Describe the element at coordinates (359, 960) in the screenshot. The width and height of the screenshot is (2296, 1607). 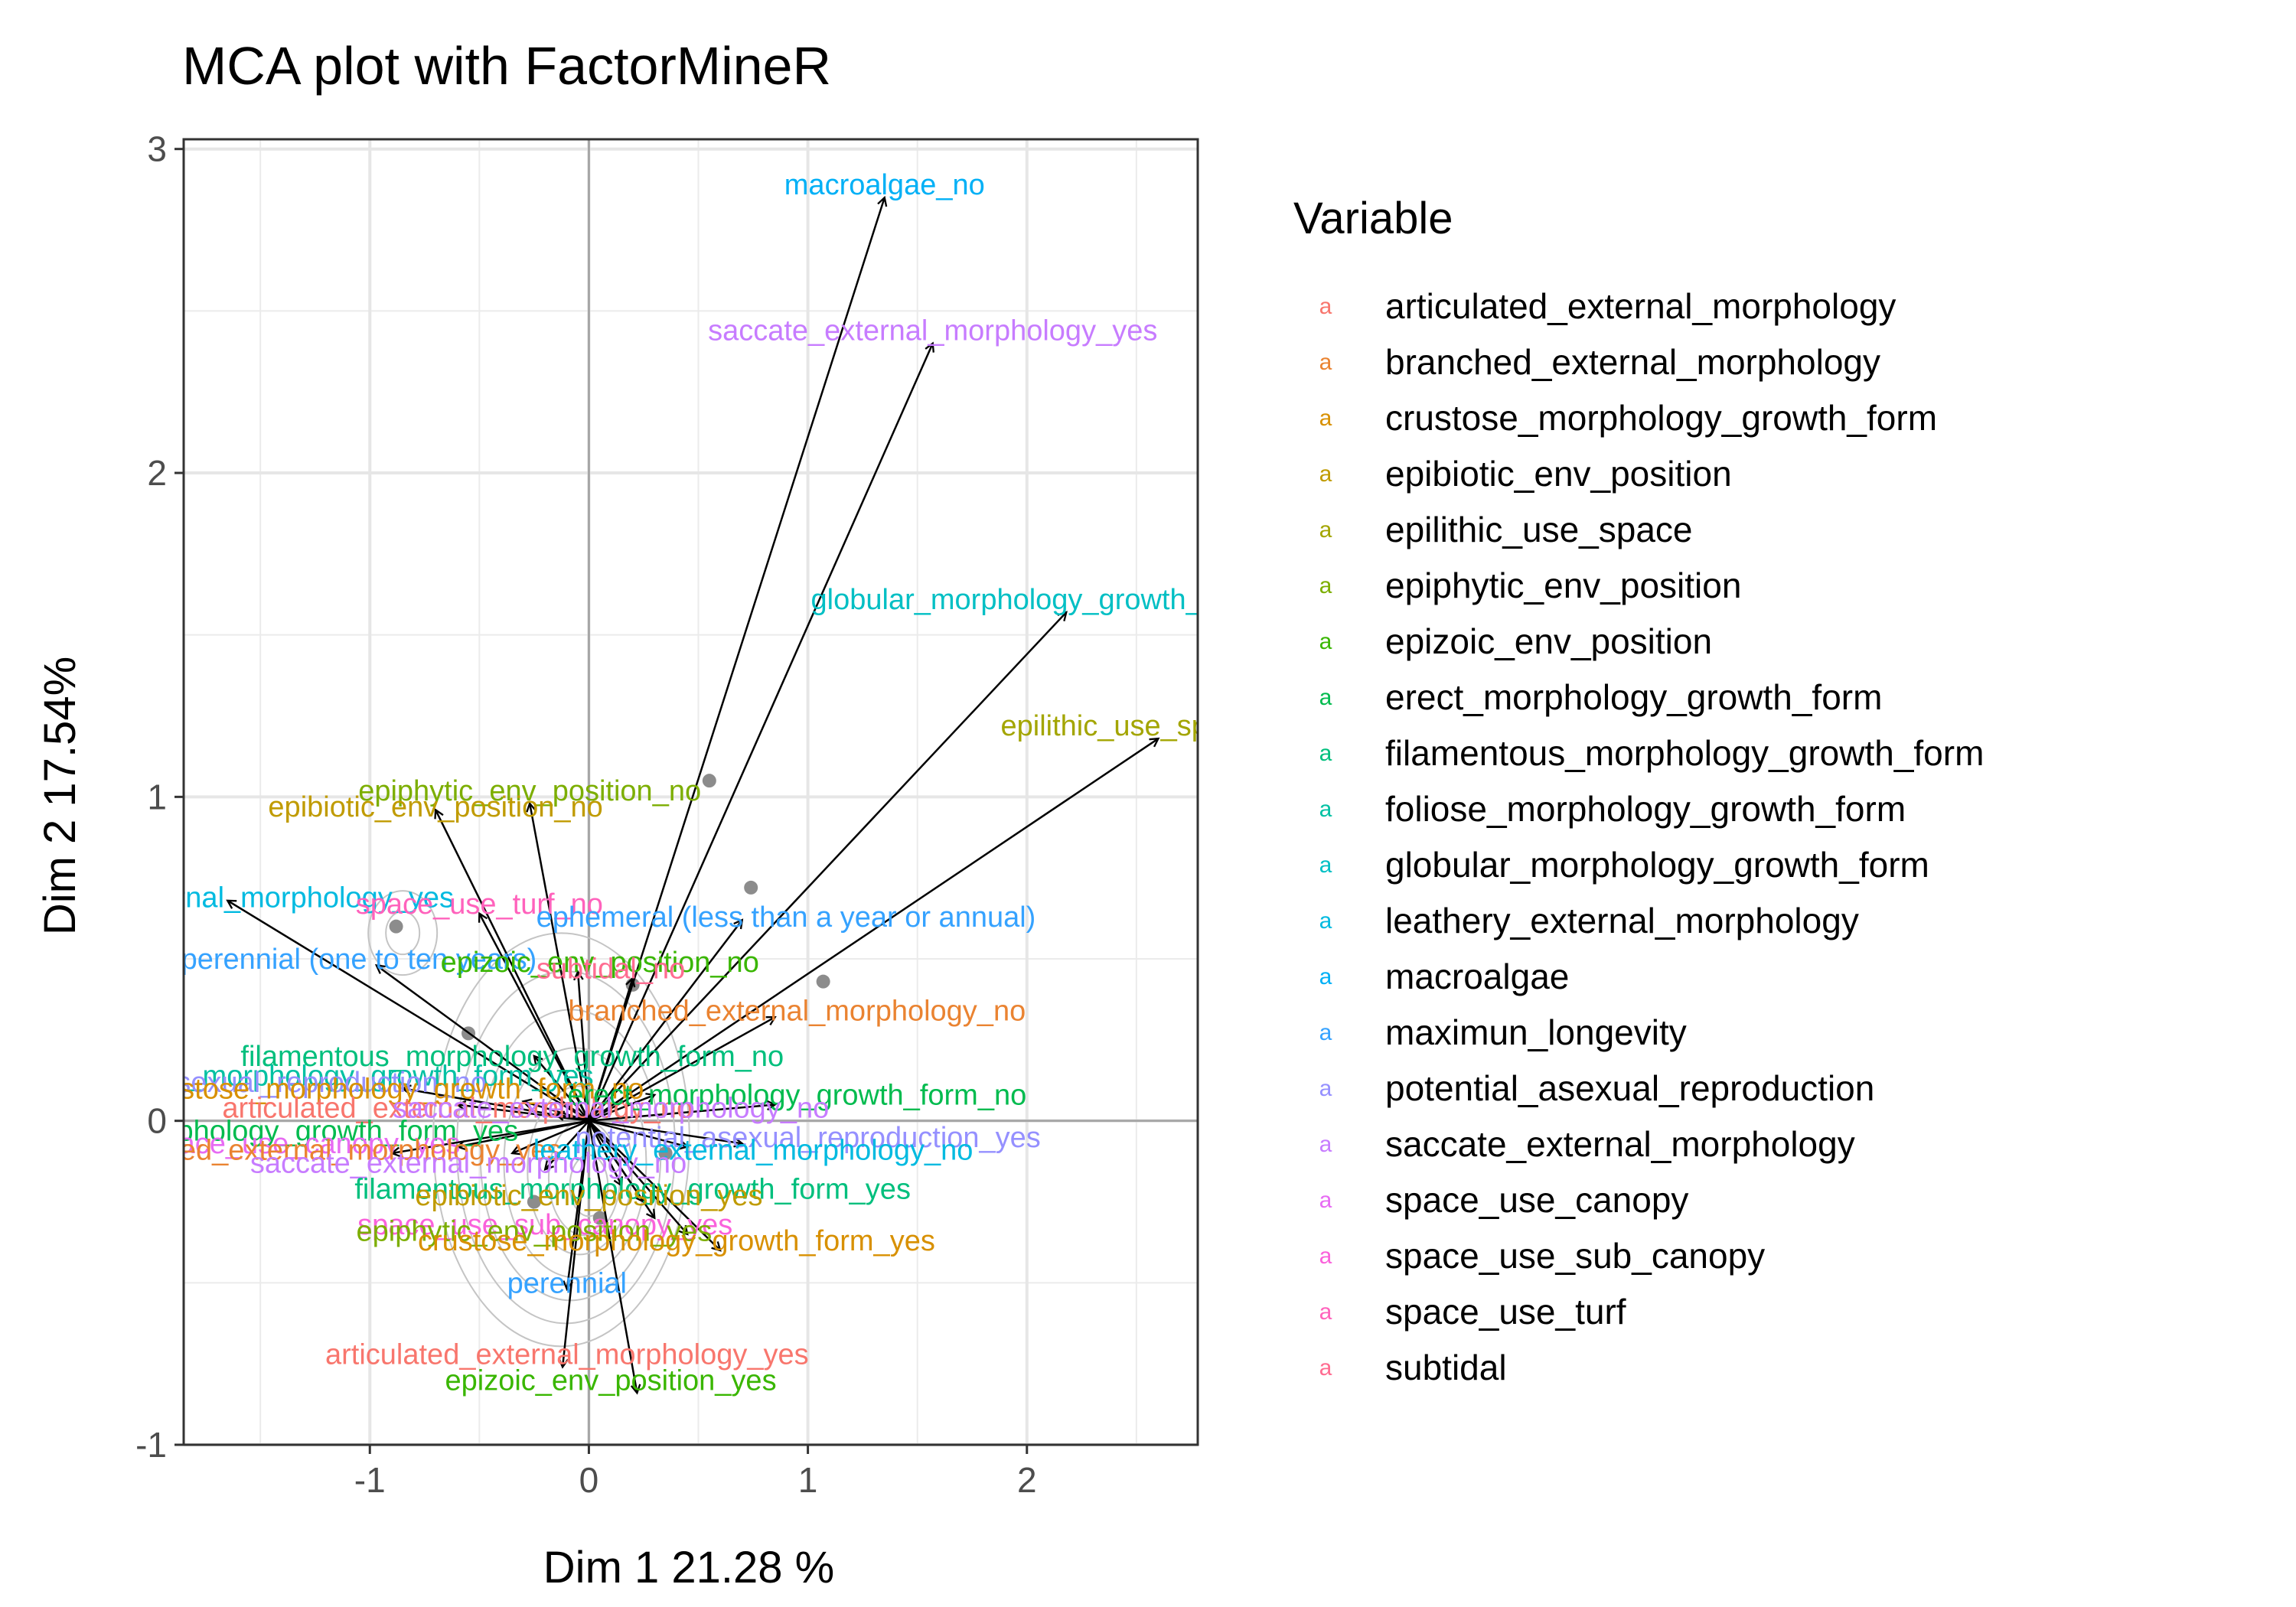
I see `category-label: perennial (one to ten years)` at that location.